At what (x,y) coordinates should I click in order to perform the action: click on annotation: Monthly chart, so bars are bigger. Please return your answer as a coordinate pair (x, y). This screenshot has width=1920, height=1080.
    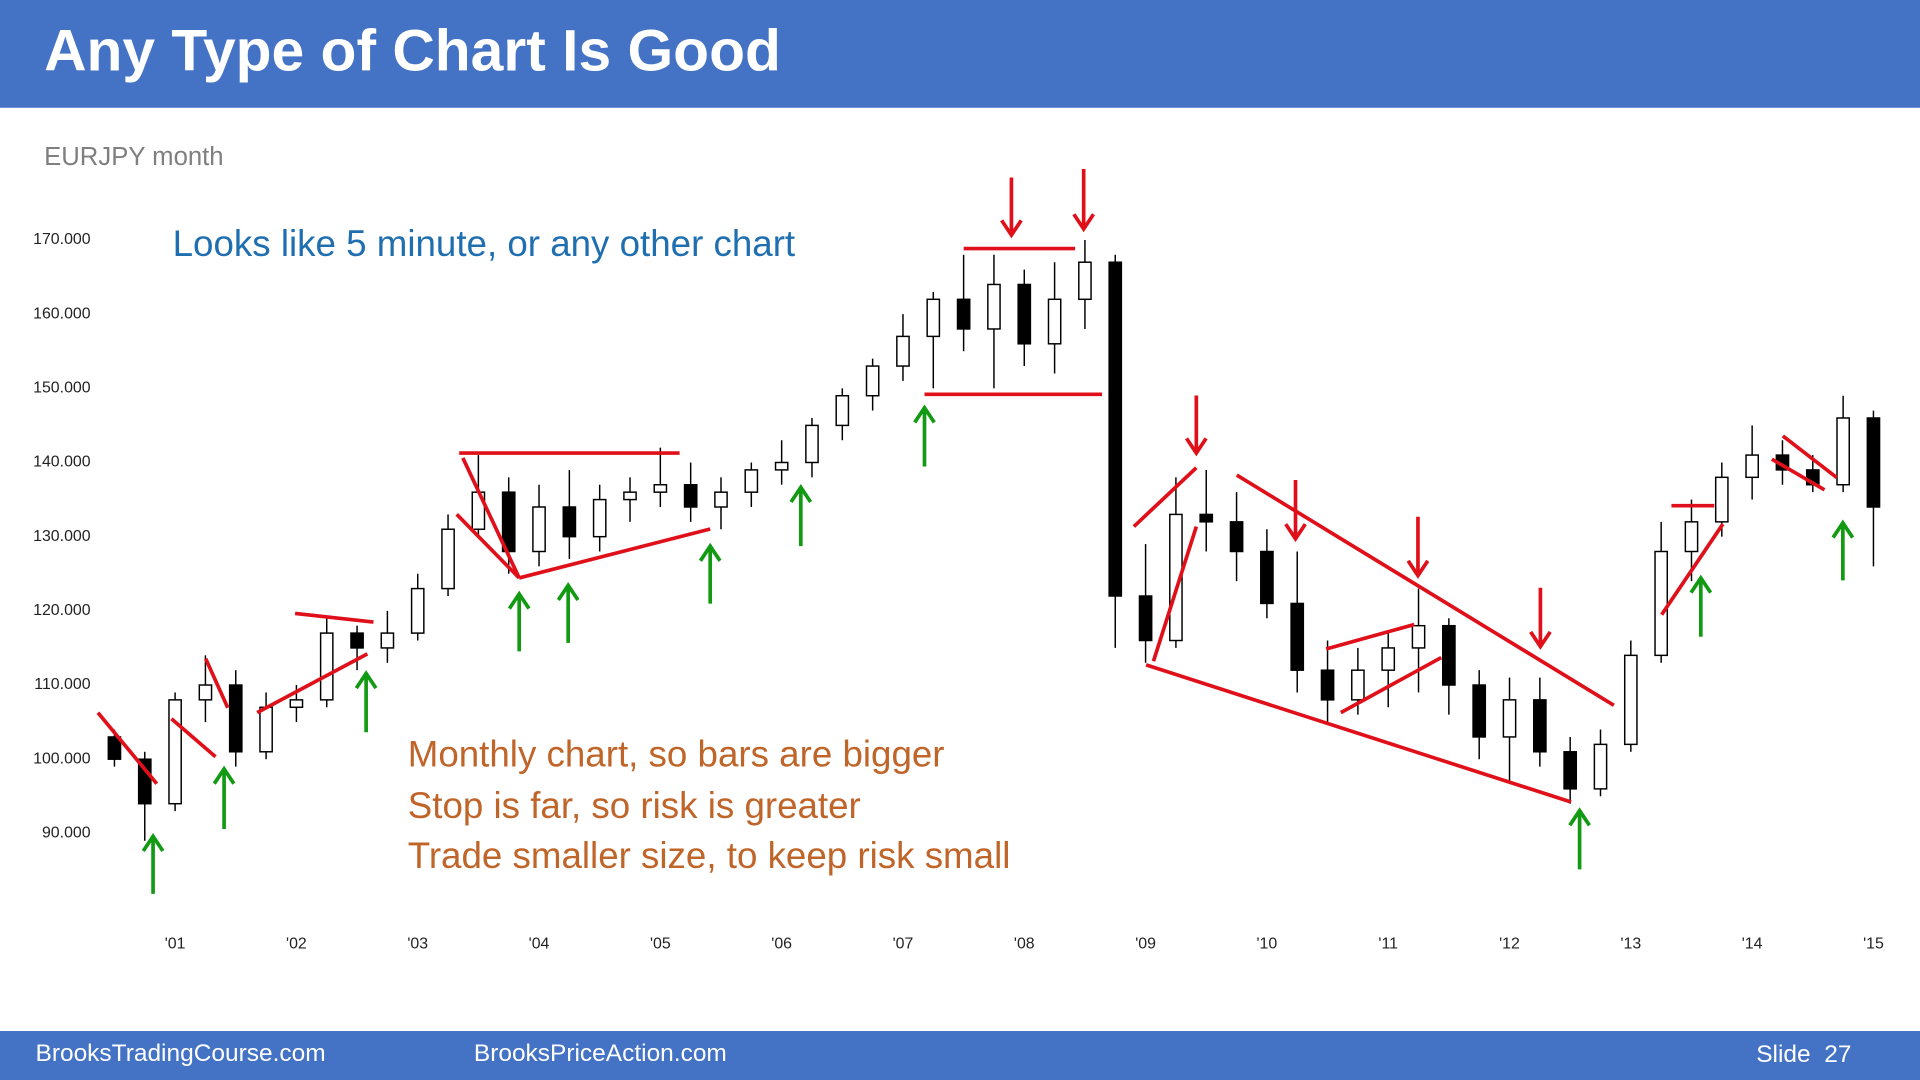
    Looking at the image, I should click on (676, 753).